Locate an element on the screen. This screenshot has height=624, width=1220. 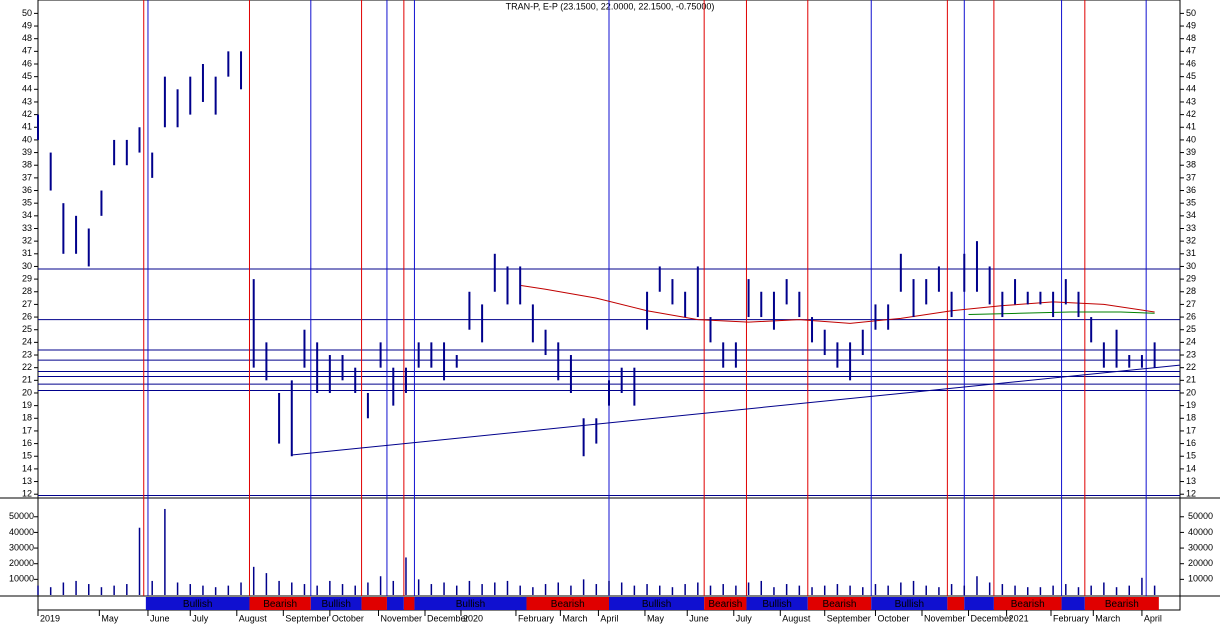
y-tick-label: 36 is located at coordinates (1191, 190).